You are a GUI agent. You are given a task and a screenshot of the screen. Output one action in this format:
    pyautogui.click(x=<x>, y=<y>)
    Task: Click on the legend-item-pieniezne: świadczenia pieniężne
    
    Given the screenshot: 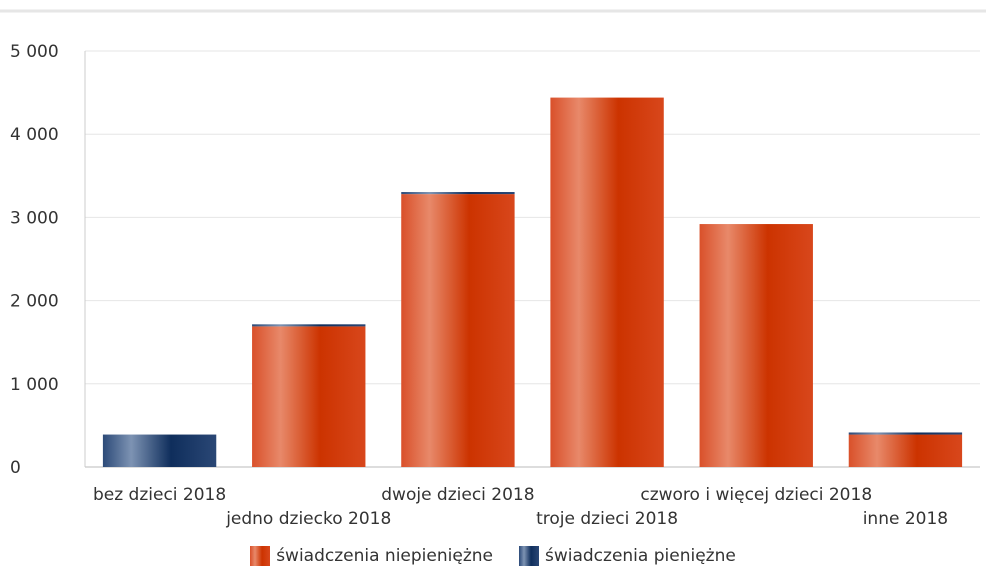 What is the action you would take?
    pyautogui.click(x=627, y=556)
    